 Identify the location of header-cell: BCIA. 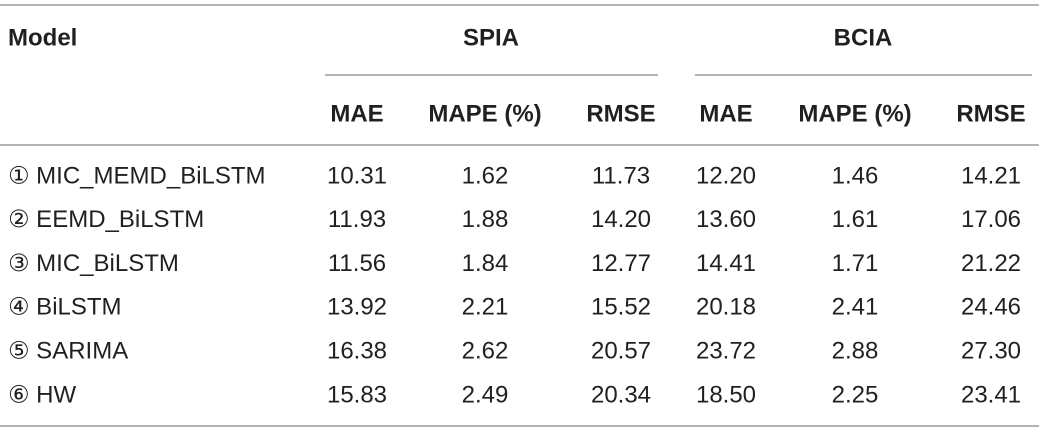
(863, 37).